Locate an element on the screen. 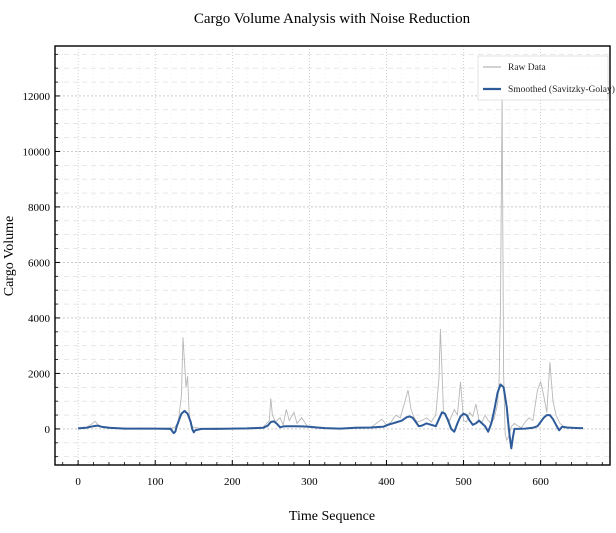 The width and height of the screenshot is (616, 533). x-tick-label: 500 is located at coordinates (463, 482).